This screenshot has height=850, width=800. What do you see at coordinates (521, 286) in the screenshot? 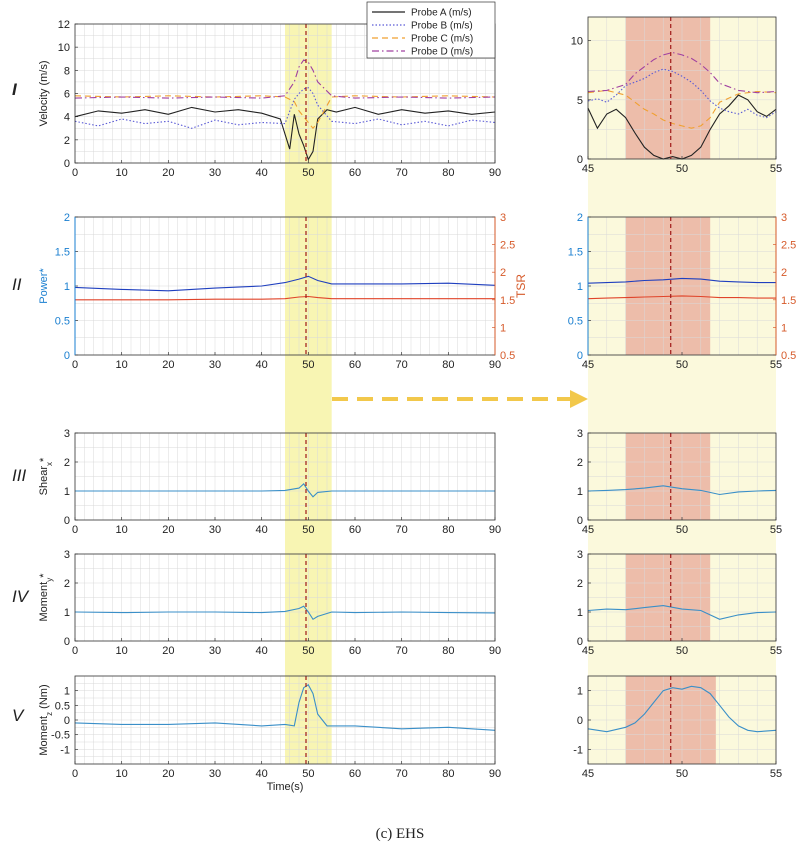
I see `y-right-axis-label: TSR` at bounding box center [521, 286].